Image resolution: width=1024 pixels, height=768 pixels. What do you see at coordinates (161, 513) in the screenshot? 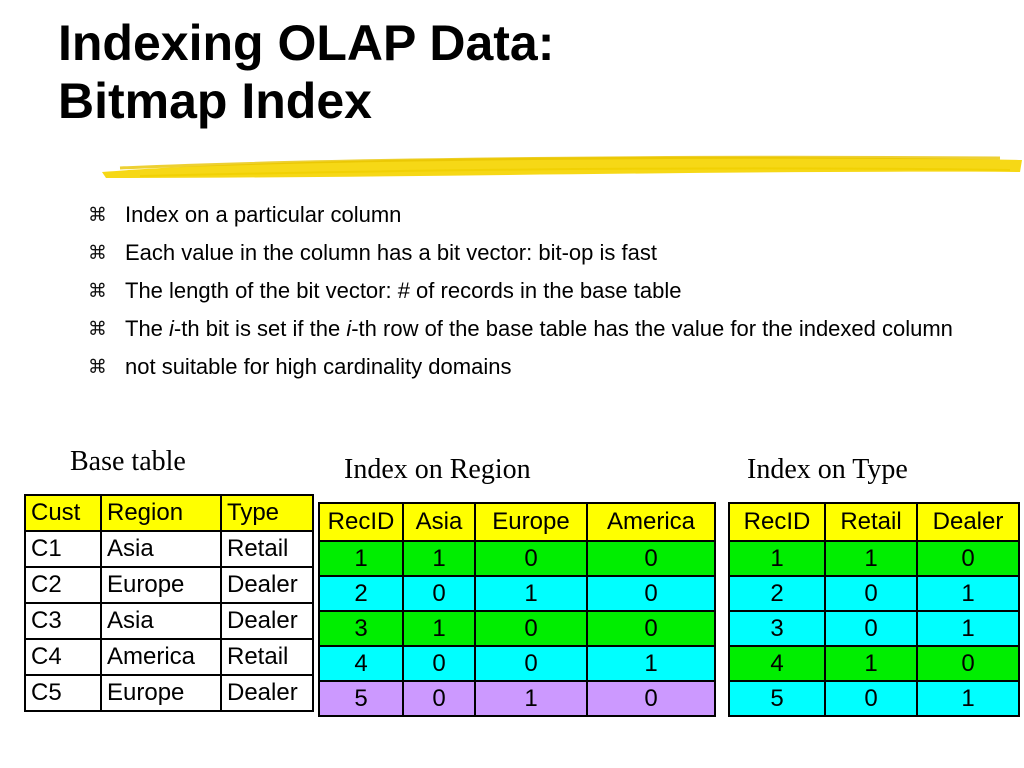
I see `column-header: Region` at bounding box center [161, 513].